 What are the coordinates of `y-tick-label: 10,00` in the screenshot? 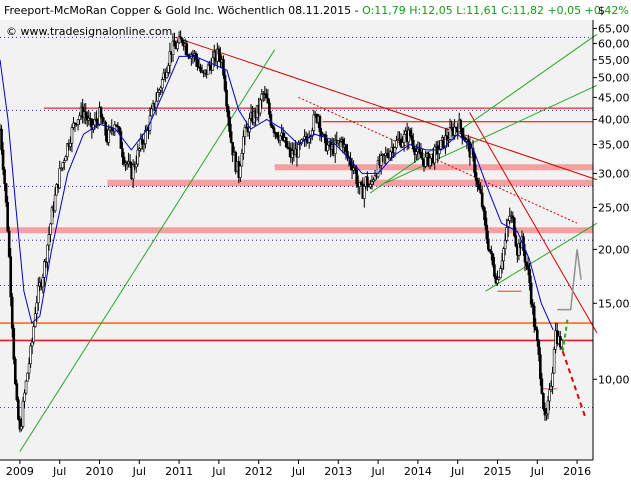 It's located at (614, 379).